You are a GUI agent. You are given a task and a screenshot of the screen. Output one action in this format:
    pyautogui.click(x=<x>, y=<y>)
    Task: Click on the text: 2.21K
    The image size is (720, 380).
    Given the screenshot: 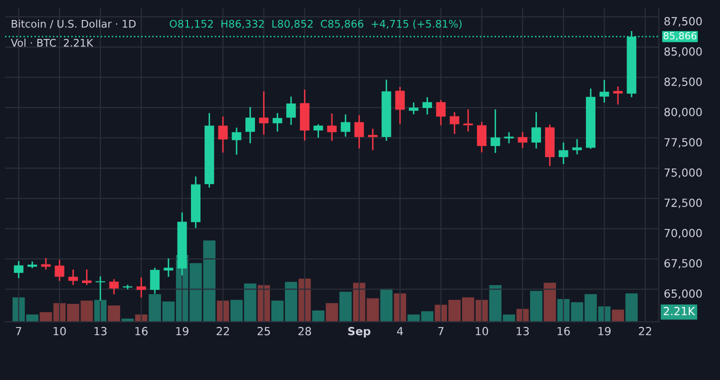 What is the action you would take?
    pyautogui.click(x=680, y=311)
    